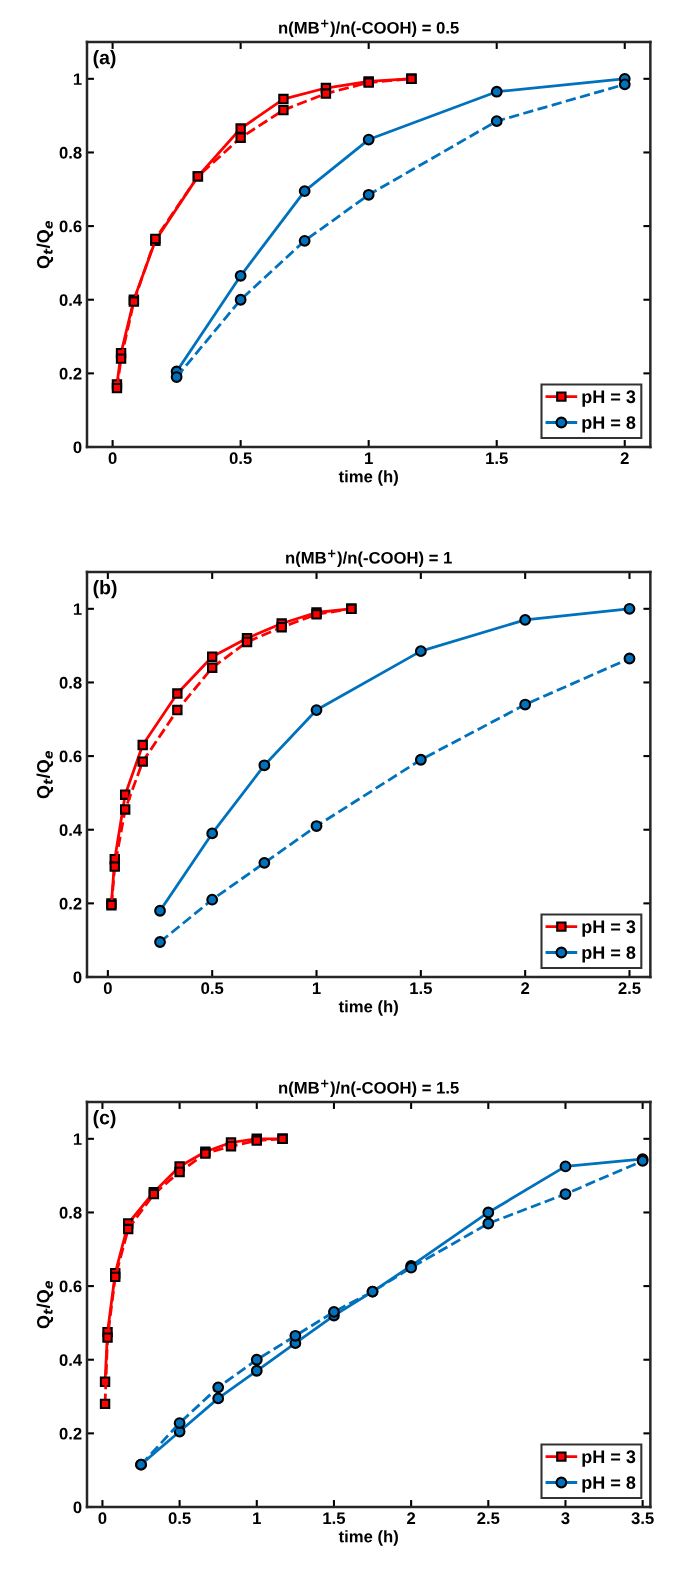 Image resolution: width=681 pixels, height=1590 pixels. I want to click on annotation: (a), so click(104, 59).